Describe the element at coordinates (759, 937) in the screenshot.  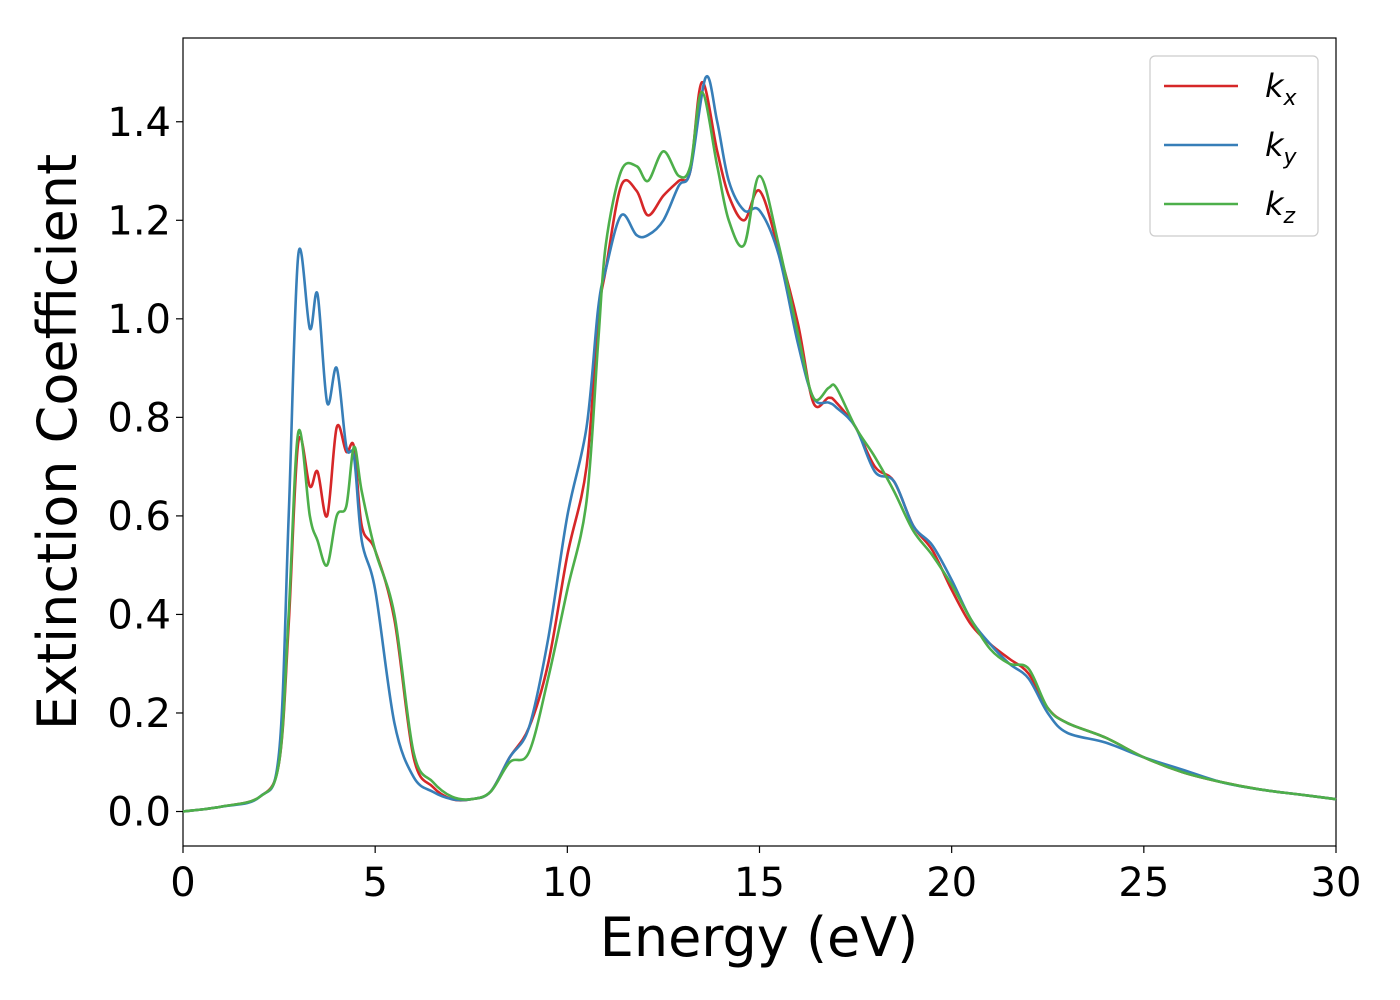
I see `x-axis-title: Energy (eV)` at that location.